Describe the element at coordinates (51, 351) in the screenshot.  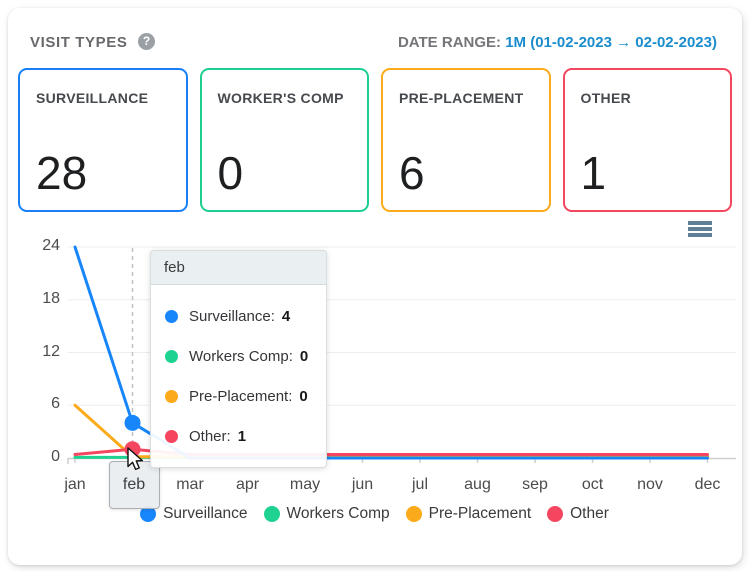
I see `y-axis-tick-label: 12` at that location.